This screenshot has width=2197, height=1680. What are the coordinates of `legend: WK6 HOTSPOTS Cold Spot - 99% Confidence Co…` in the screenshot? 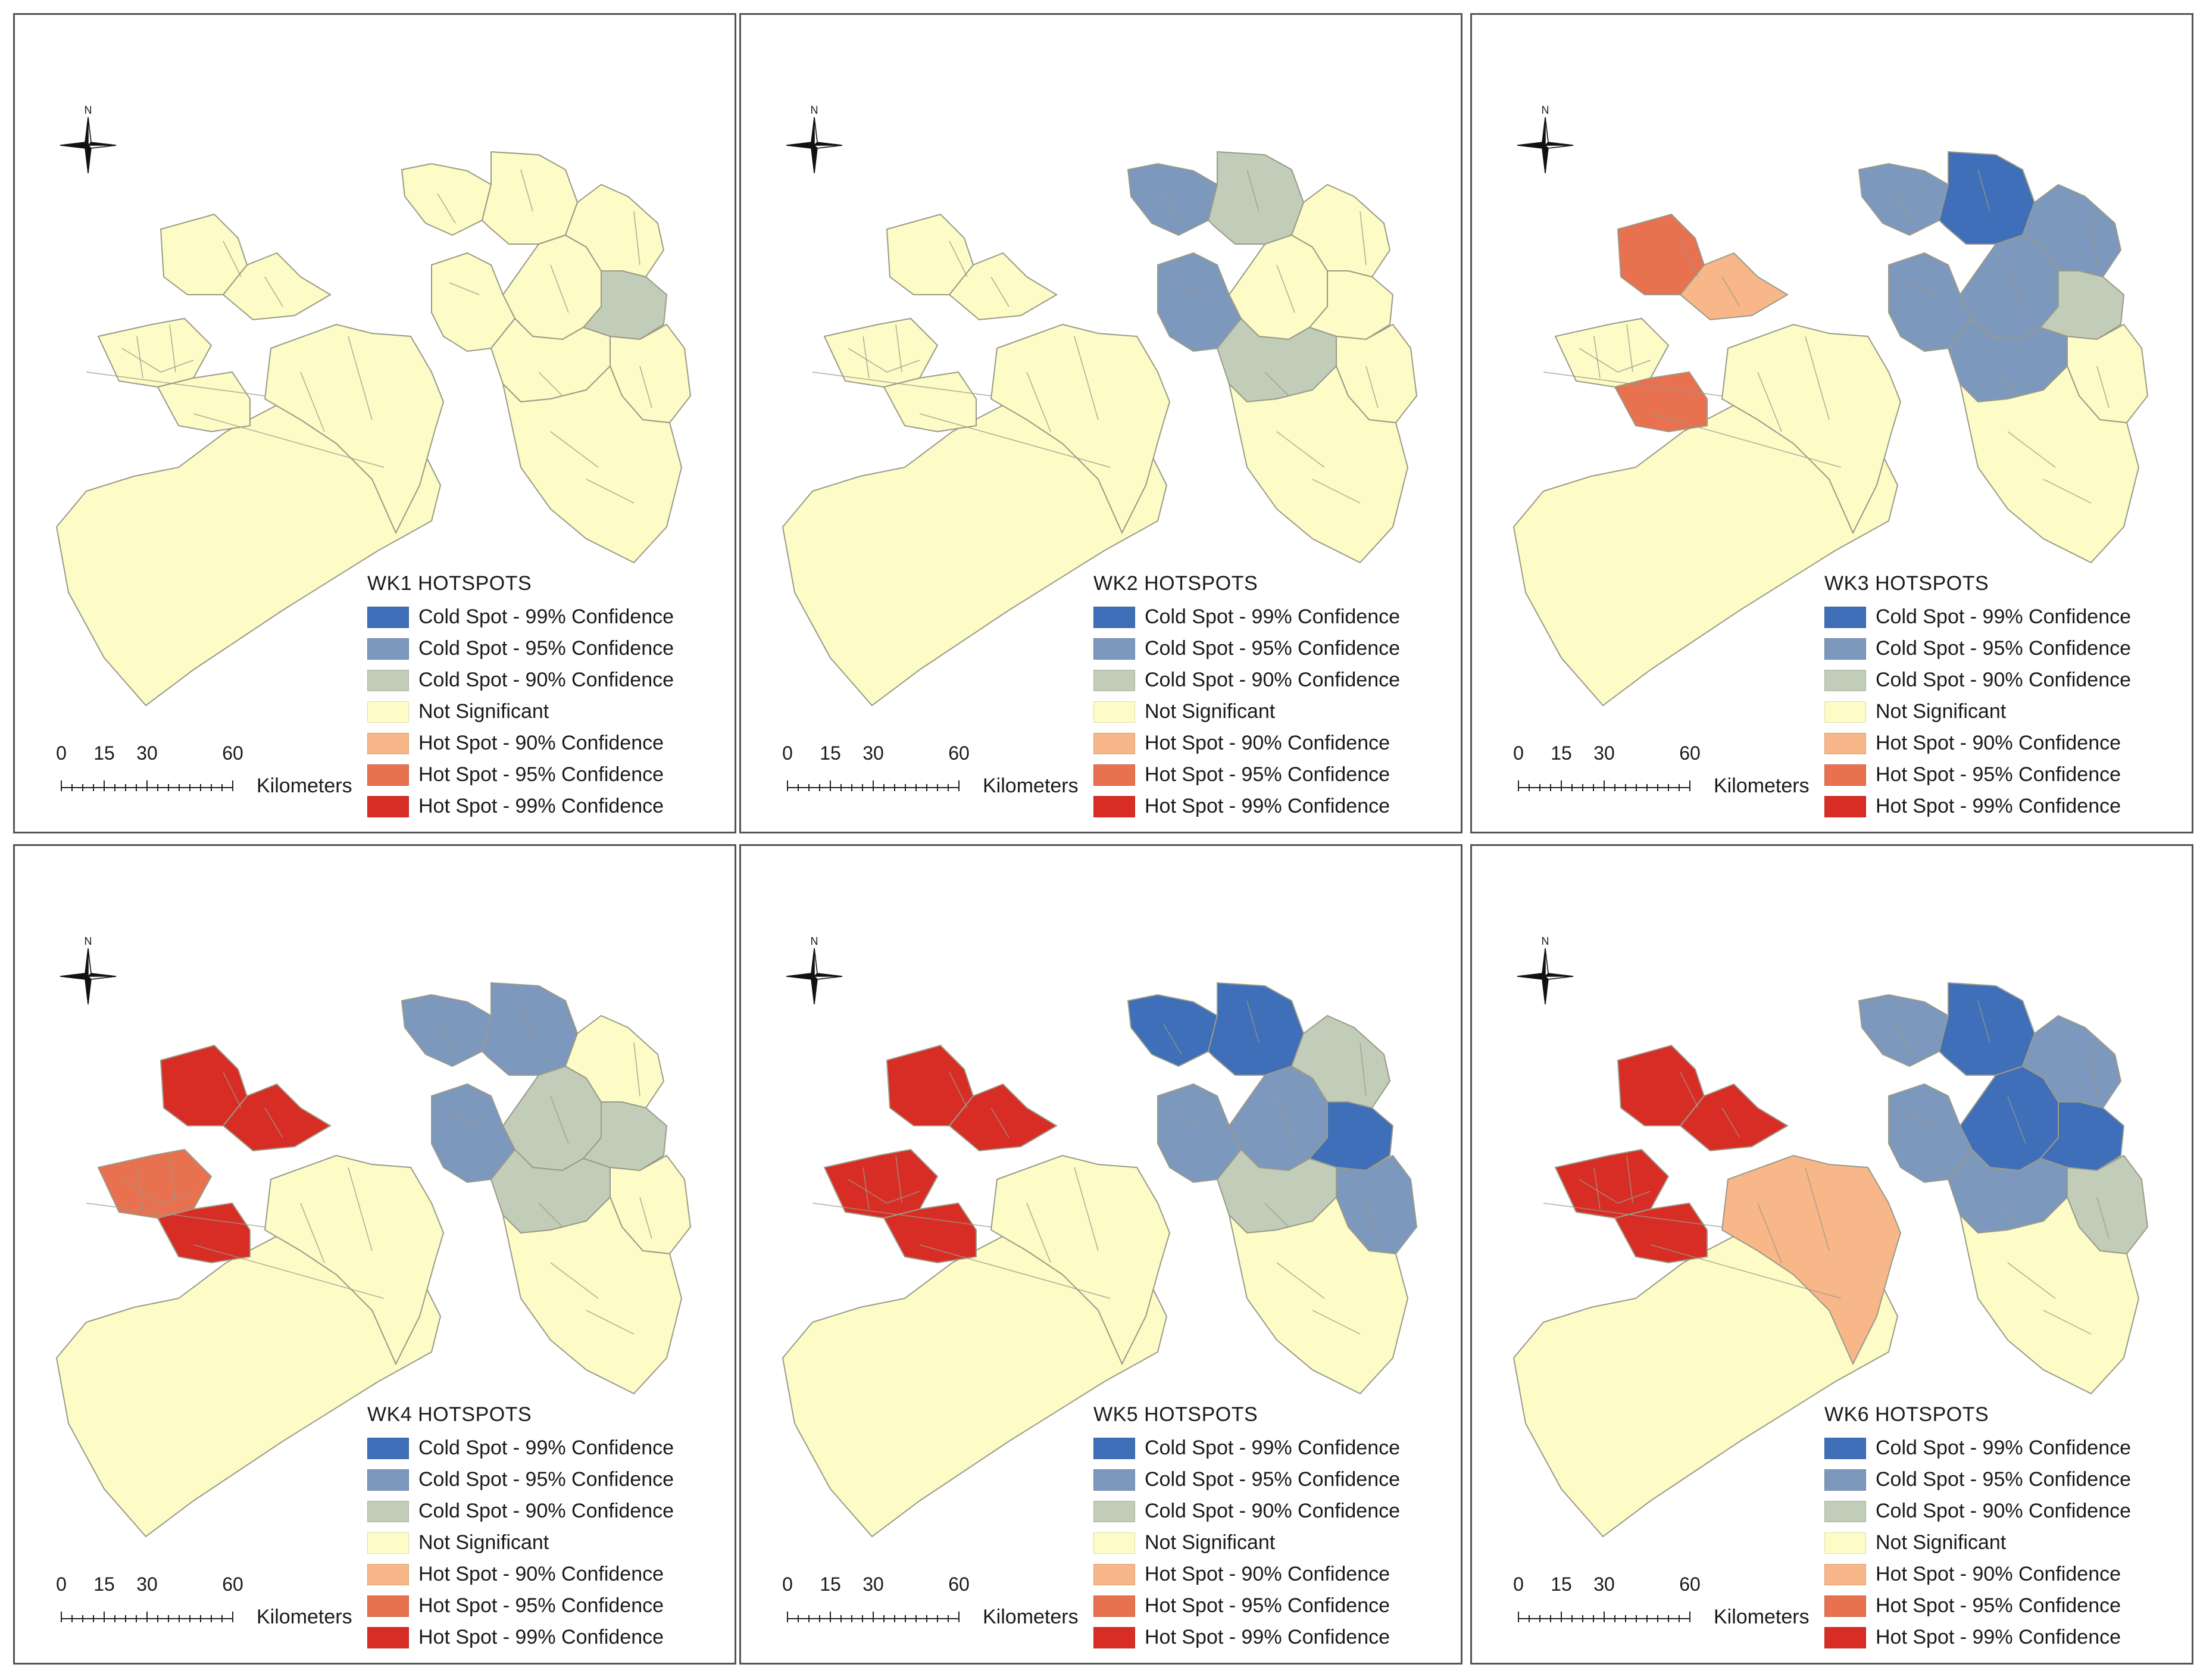 It's located at (1977, 1528).